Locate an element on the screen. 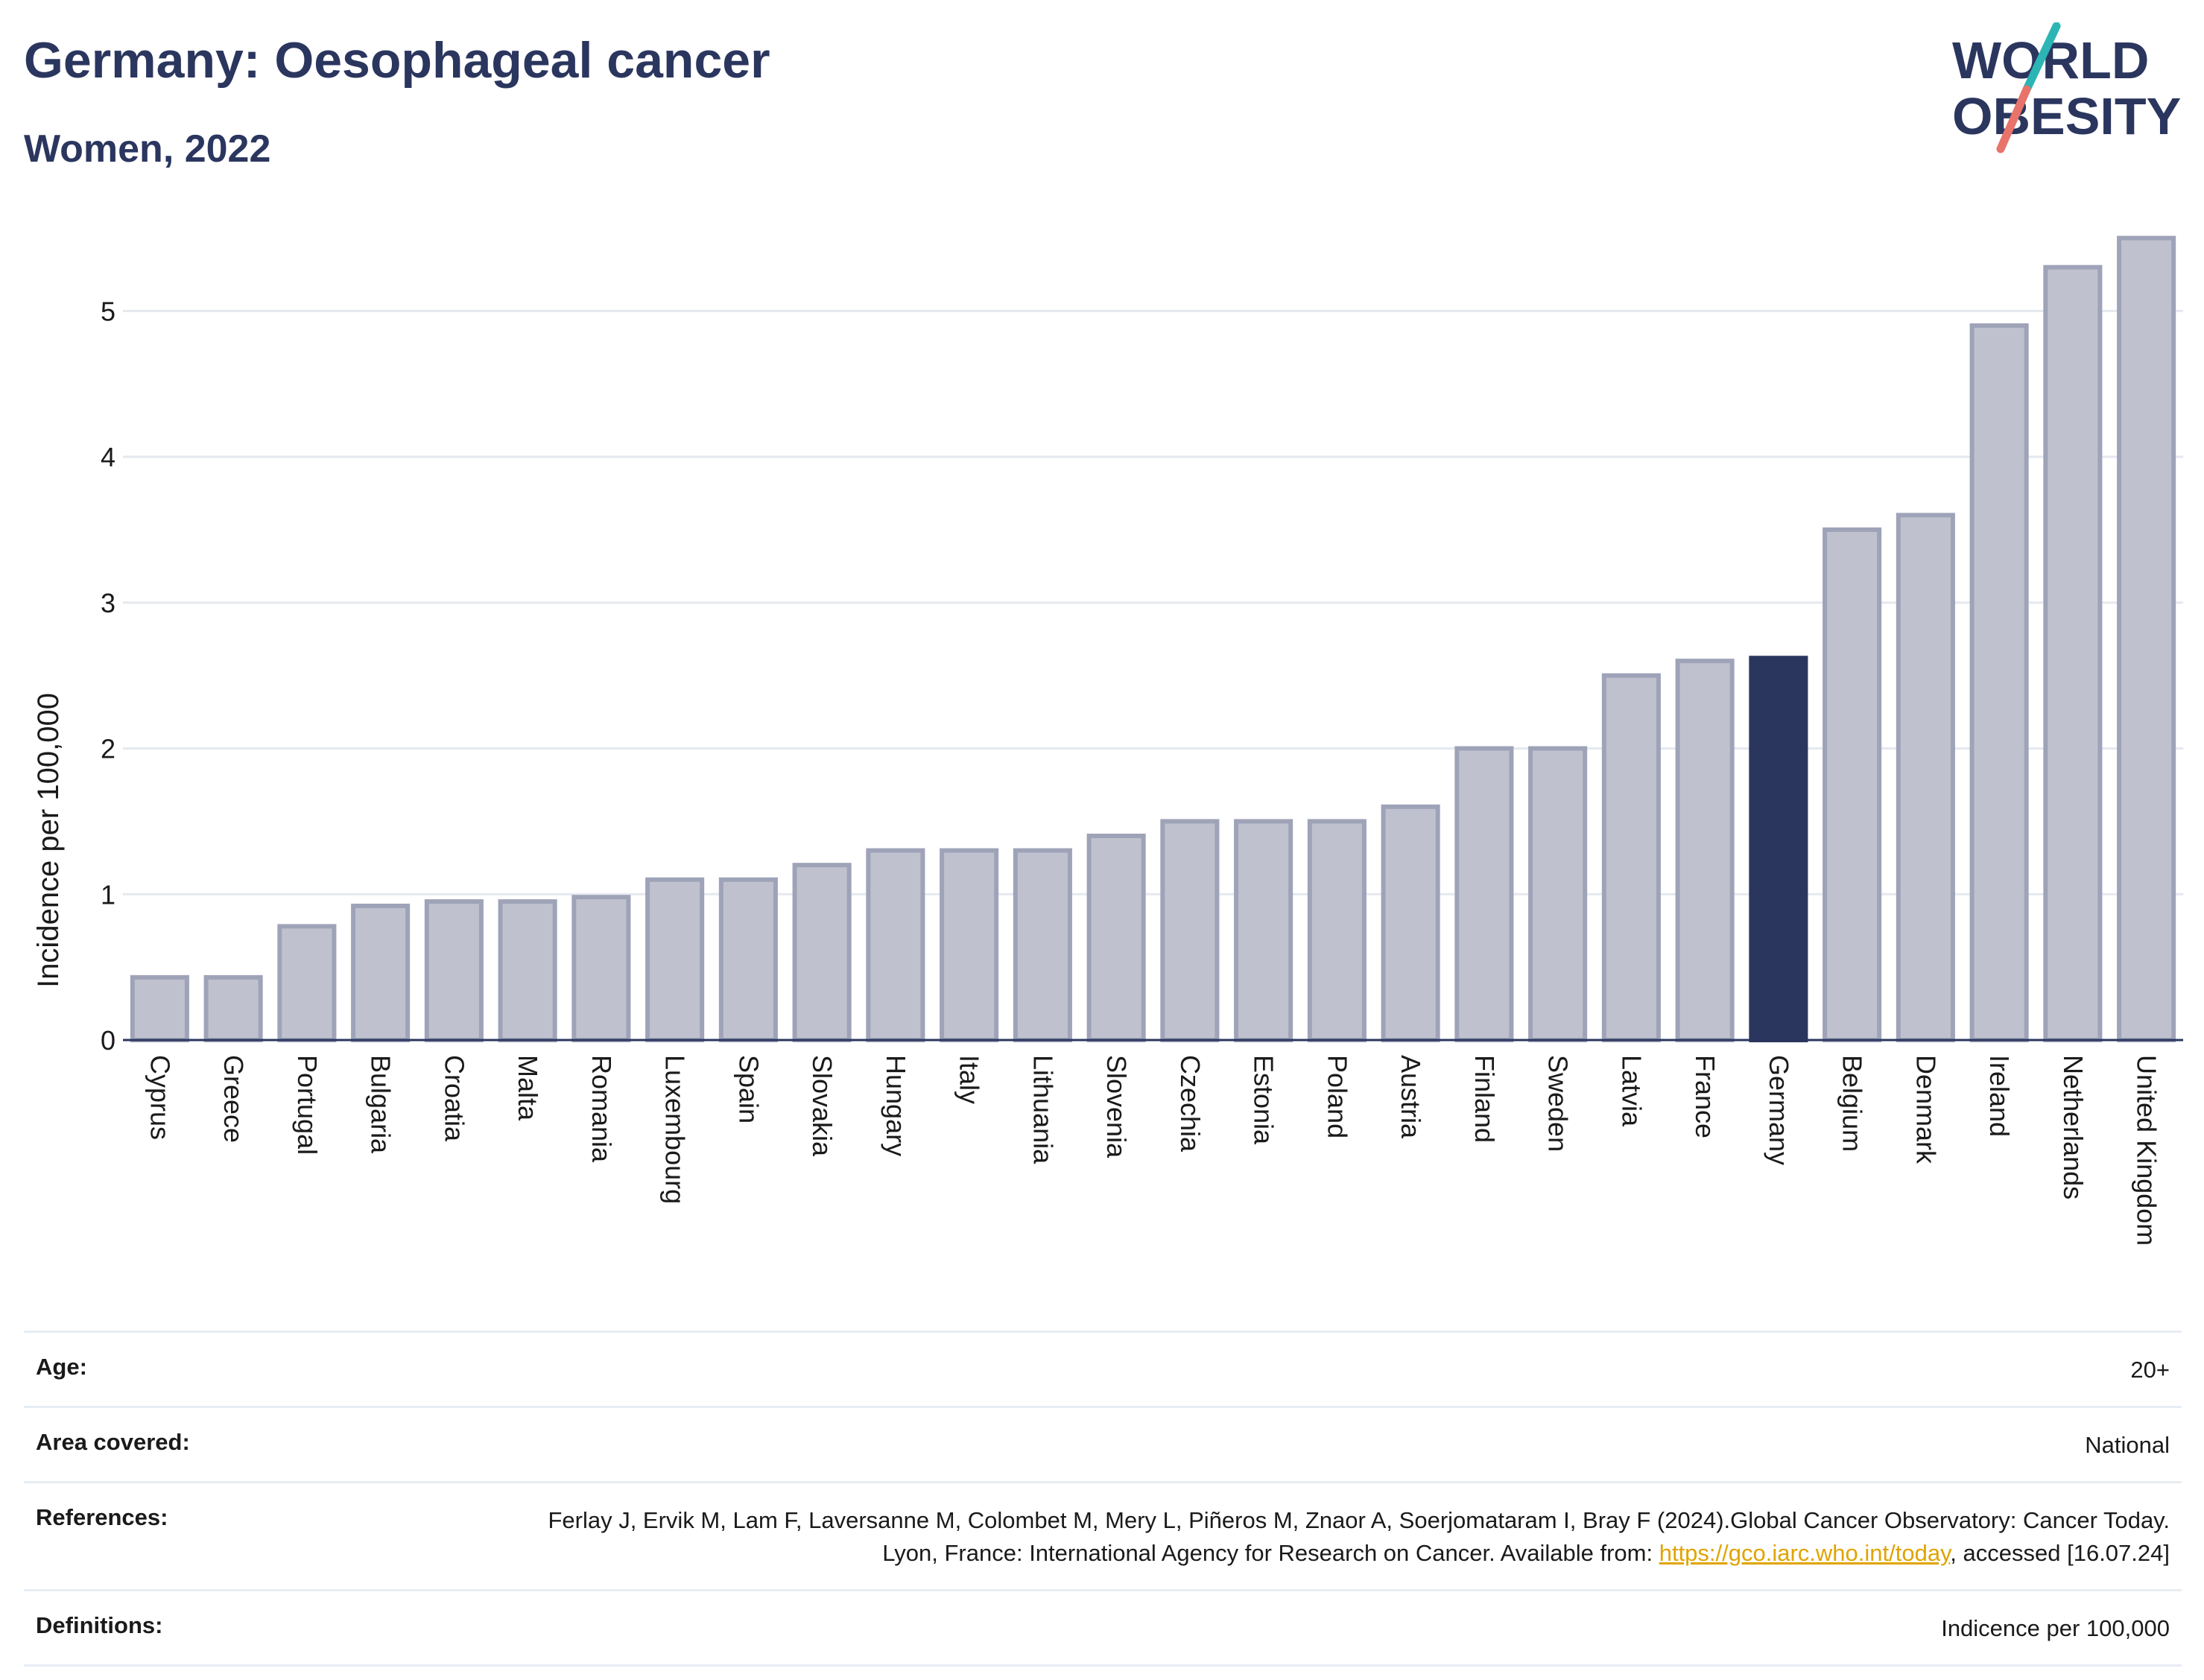 This screenshot has height=1680, width=2204. bar-greece is located at coordinates (233, 1008).